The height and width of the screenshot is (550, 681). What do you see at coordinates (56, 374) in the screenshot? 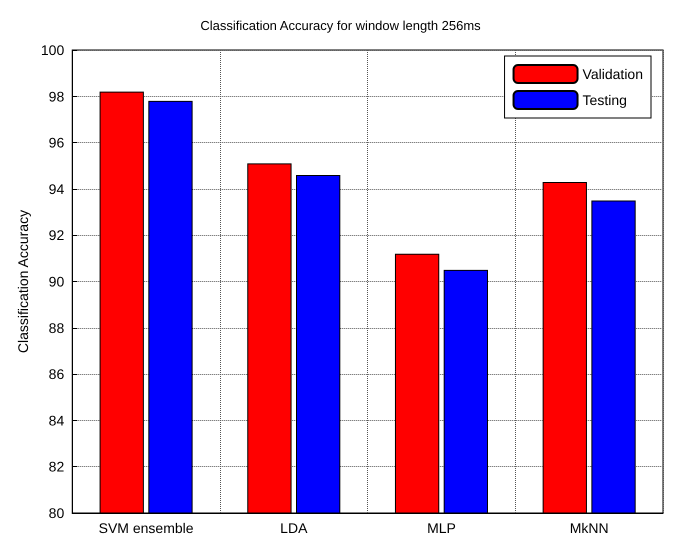
I see `y-tick-label: 86` at bounding box center [56, 374].